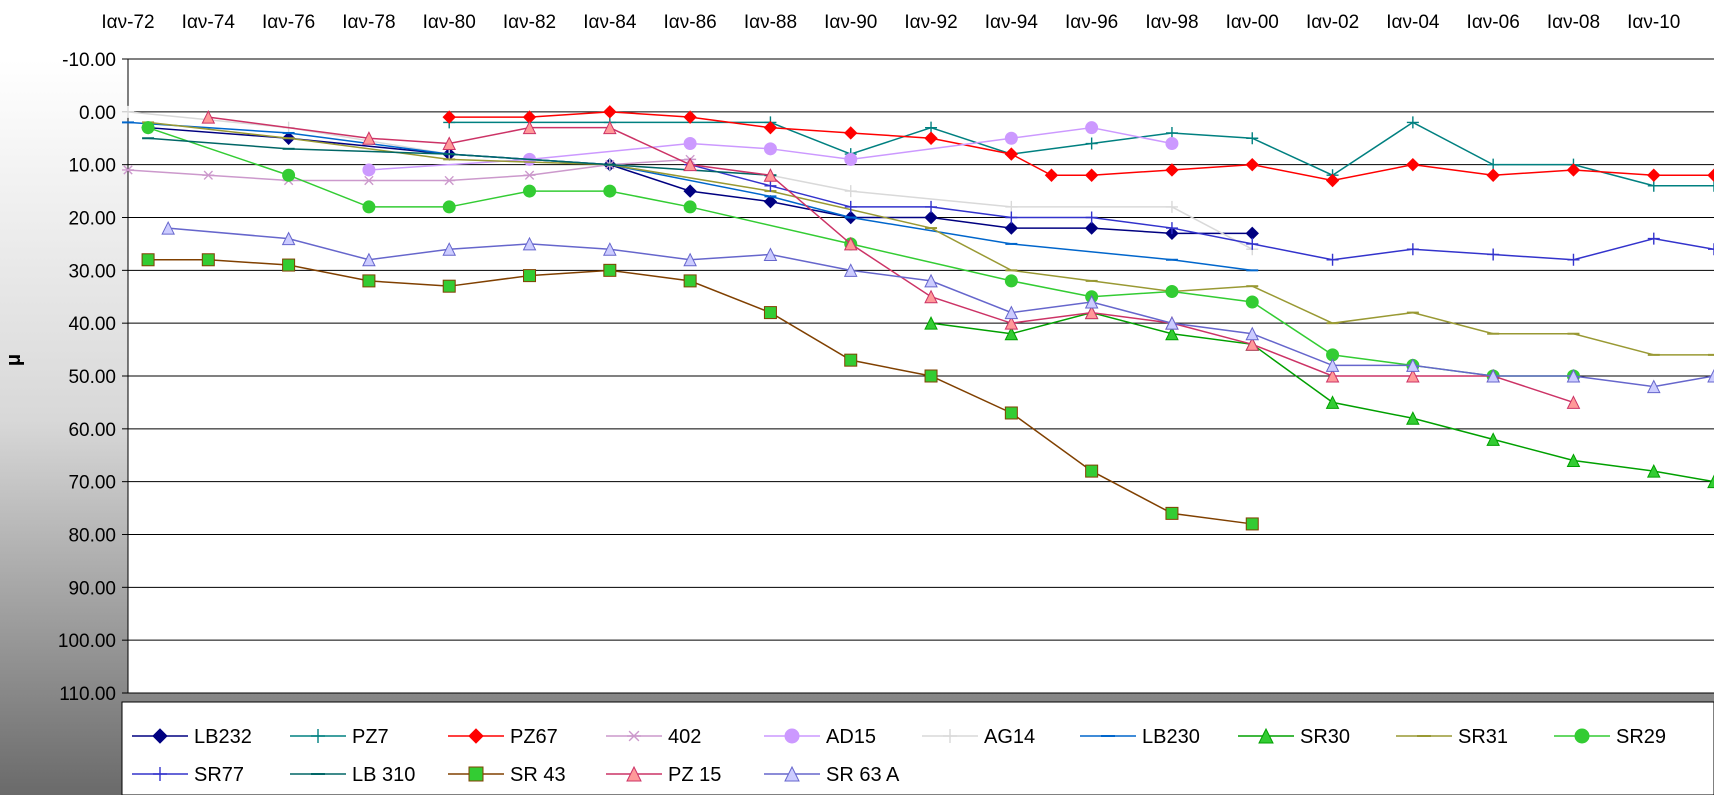  What do you see at coordinates (368, 22) in the screenshot?
I see `x-tick-label: Ιαν-78` at bounding box center [368, 22].